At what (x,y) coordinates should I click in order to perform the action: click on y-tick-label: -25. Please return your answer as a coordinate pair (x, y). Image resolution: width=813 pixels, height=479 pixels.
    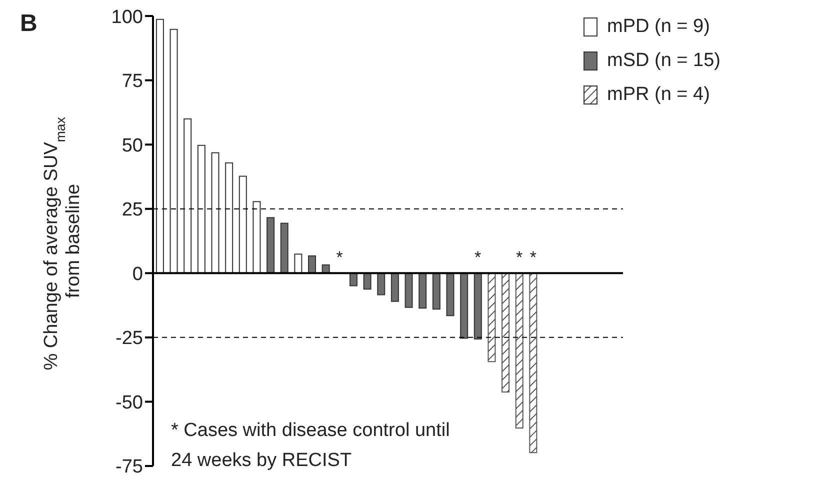
    Looking at the image, I should click on (129, 339).